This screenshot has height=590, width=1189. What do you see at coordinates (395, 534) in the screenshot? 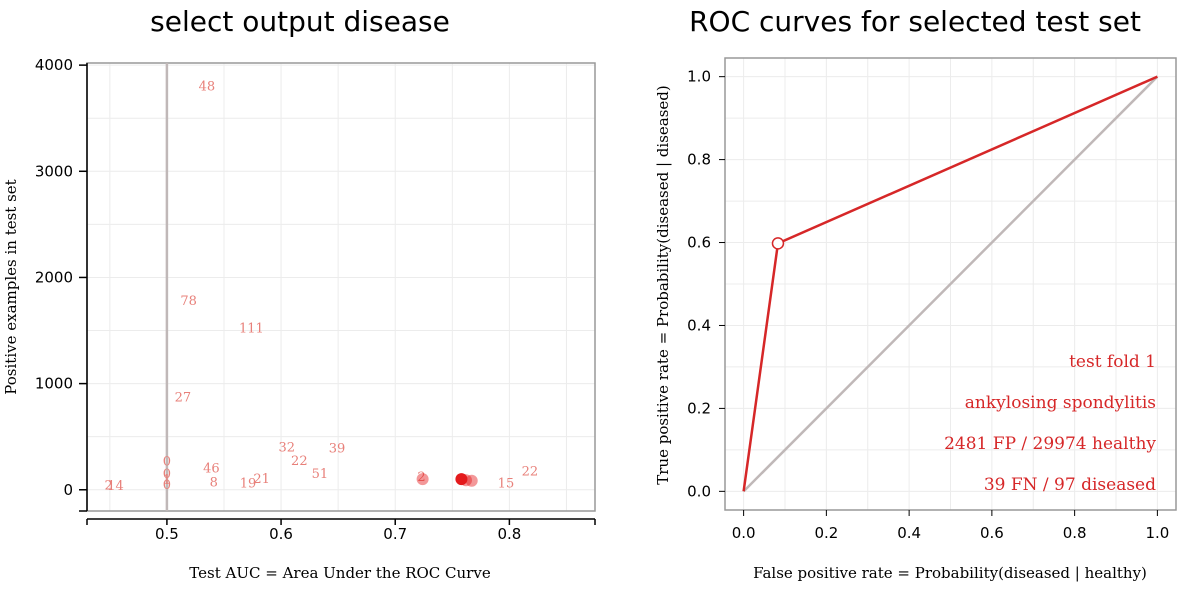
I see `left-x-tick-label: 0.7` at bounding box center [395, 534].